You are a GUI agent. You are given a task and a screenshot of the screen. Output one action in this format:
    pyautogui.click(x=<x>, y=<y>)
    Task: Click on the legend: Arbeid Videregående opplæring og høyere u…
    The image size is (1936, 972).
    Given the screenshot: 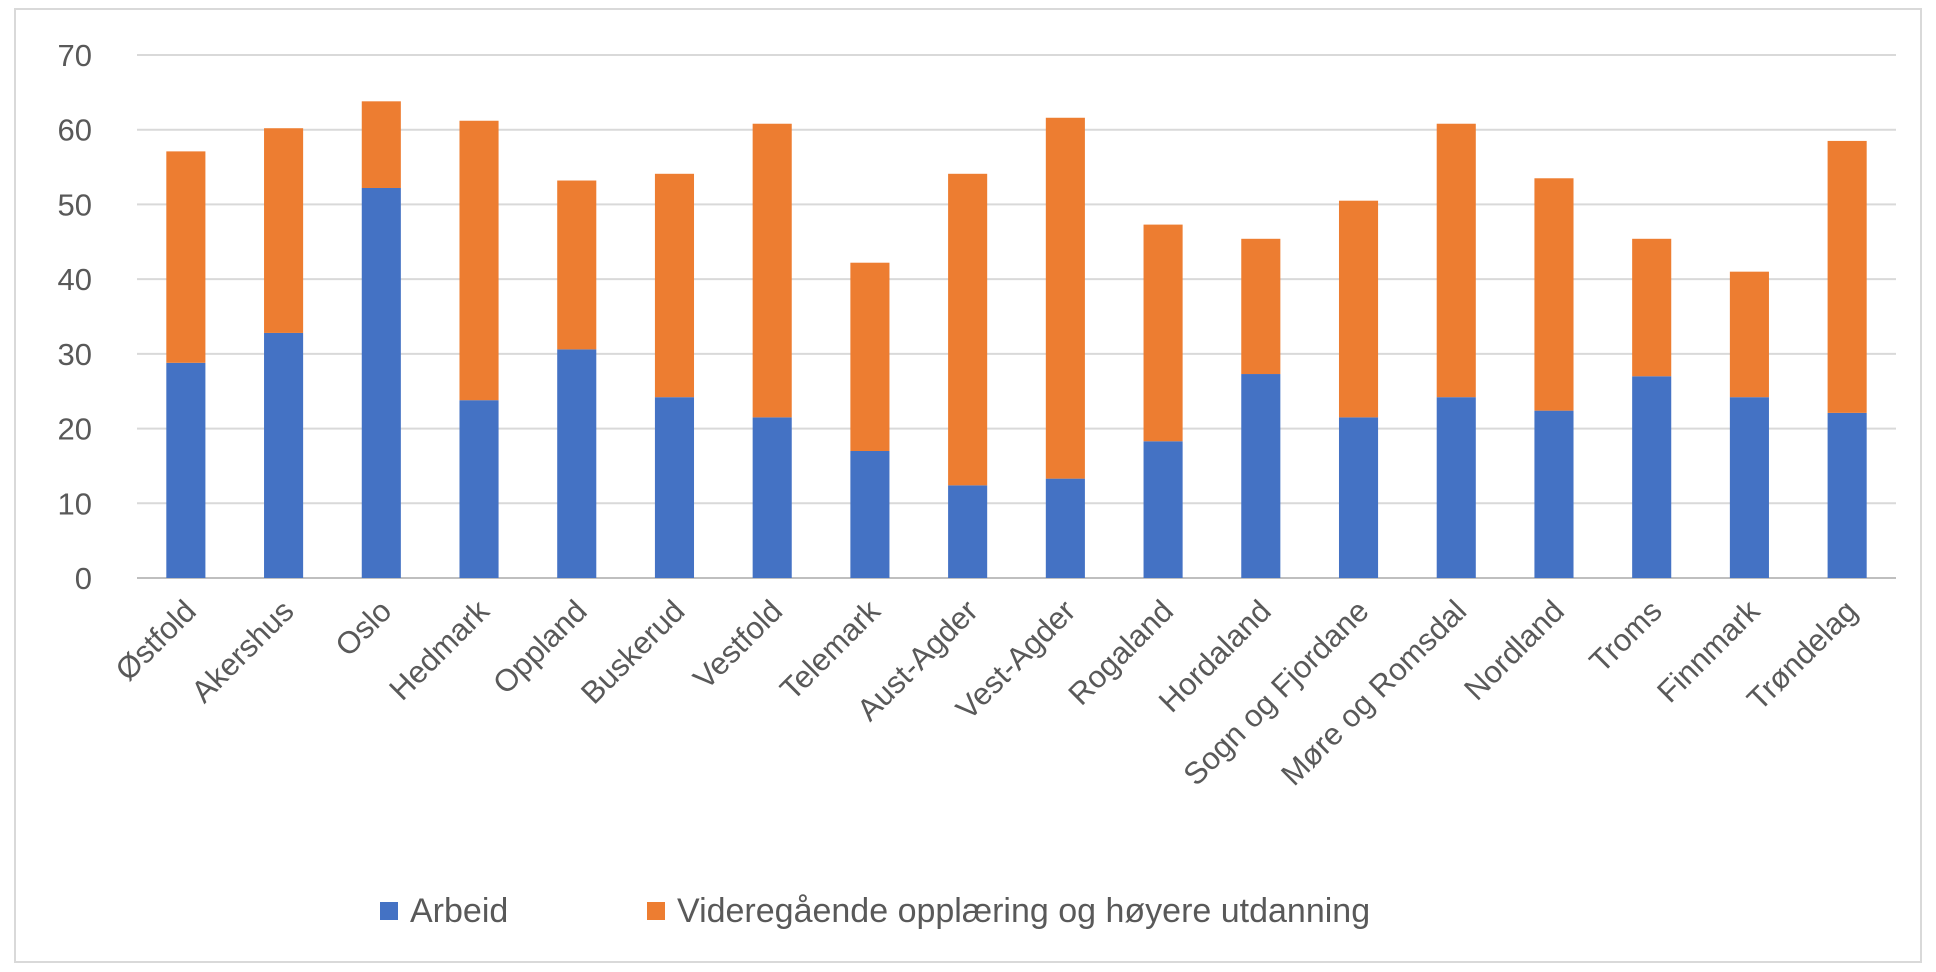 What is the action you would take?
    pyautogui.click(x=875, y=911)
    